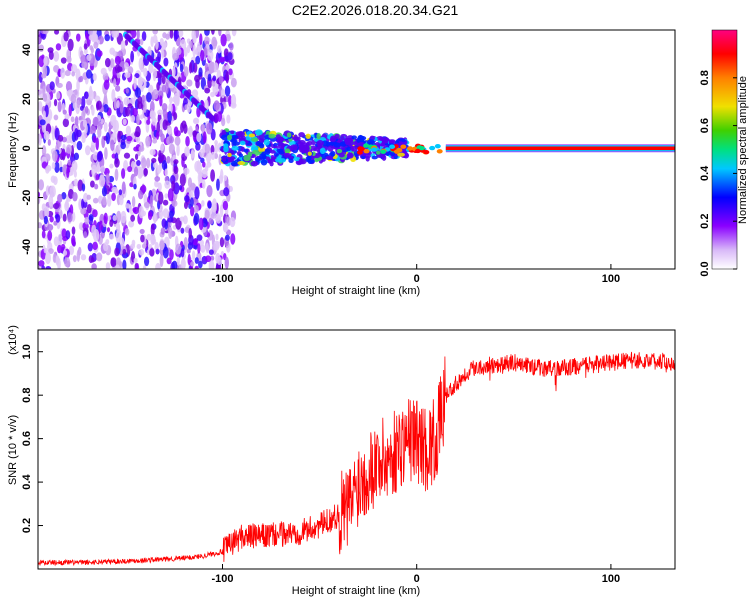 The image size is (750, 600). What do you see at coordinates (611, 279) in the screenshot?
I see `spectrogram-xtick-label: 100` at bounding box center [611, 279].